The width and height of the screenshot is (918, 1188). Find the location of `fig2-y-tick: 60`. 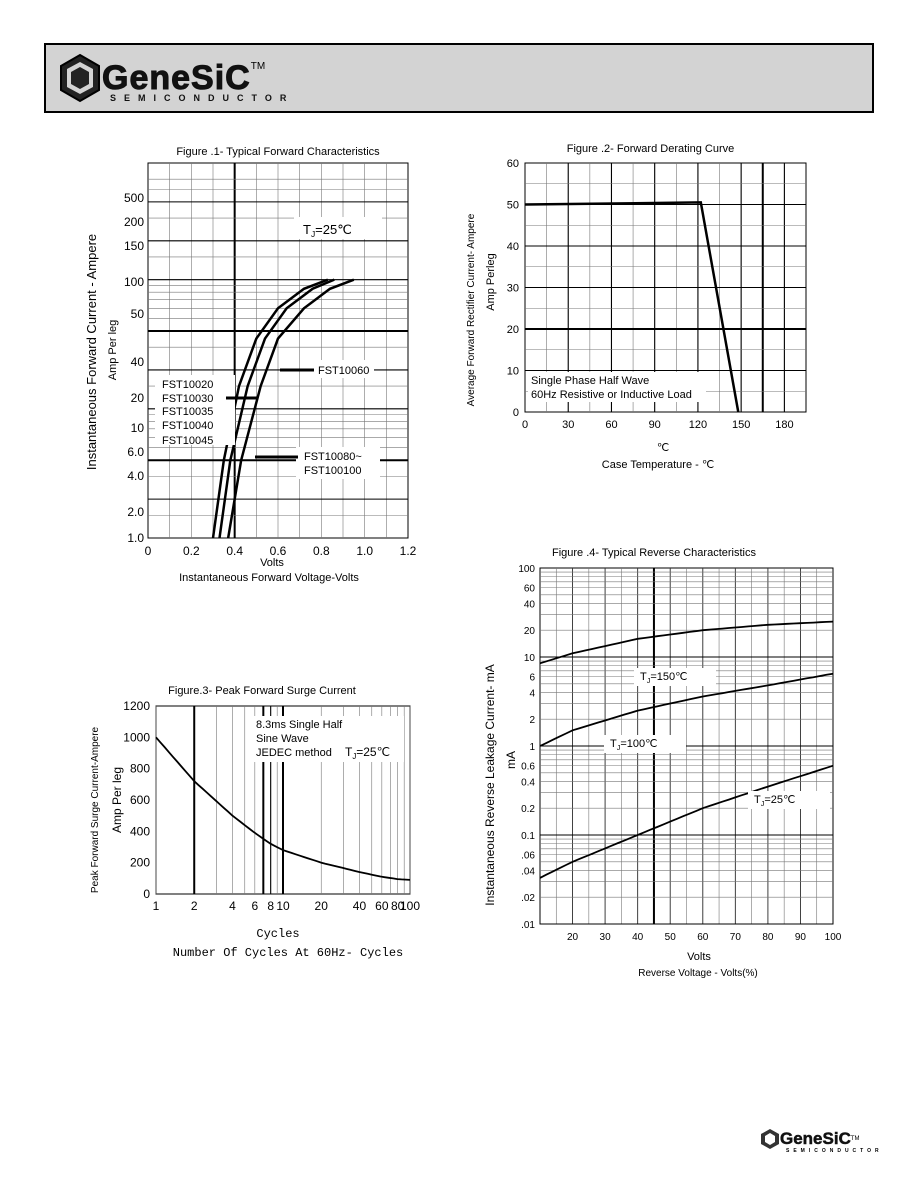

fig2-y-tick: 60 is located at coordinates (513, 164).